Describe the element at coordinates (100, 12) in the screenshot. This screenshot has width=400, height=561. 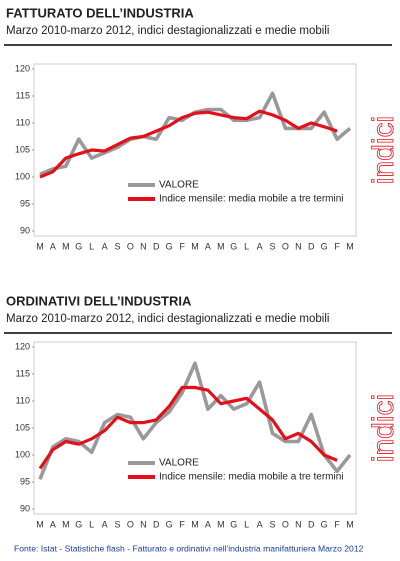
I see `chart-title: FATTURATO DELL’INDUSTRIA` at that location.